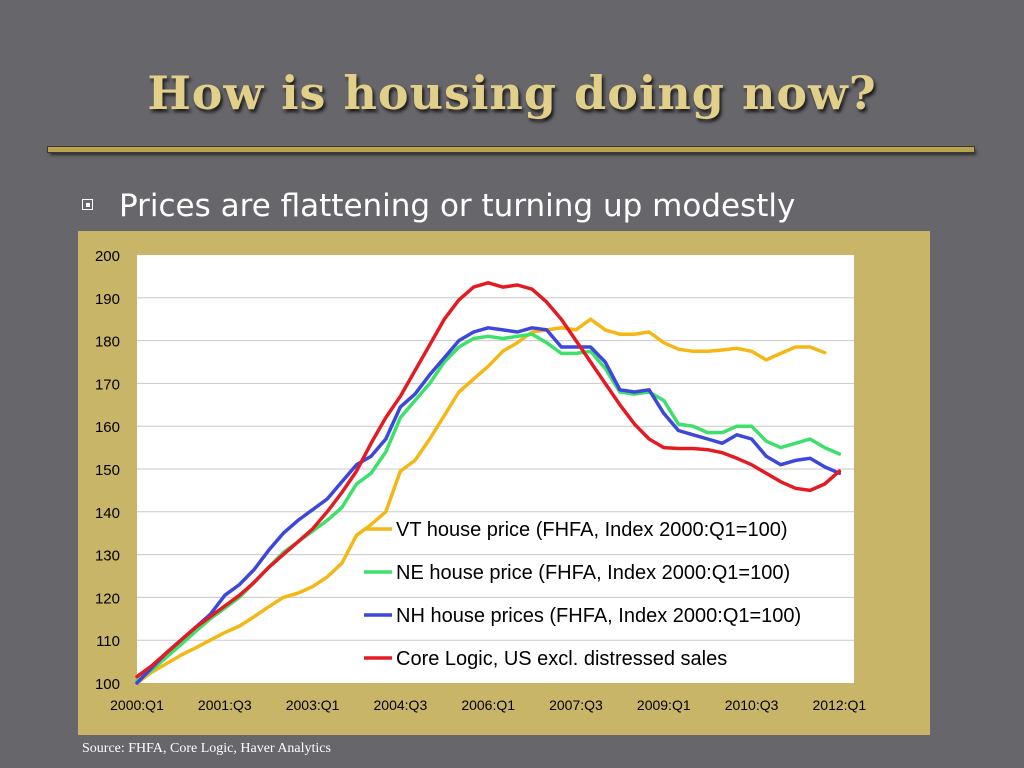 The image size is (1024, 768). What do you see at coordinates (107, 427) in the screenshot?
I see `y-tick-label: 160` at bounding box center [107, 427].